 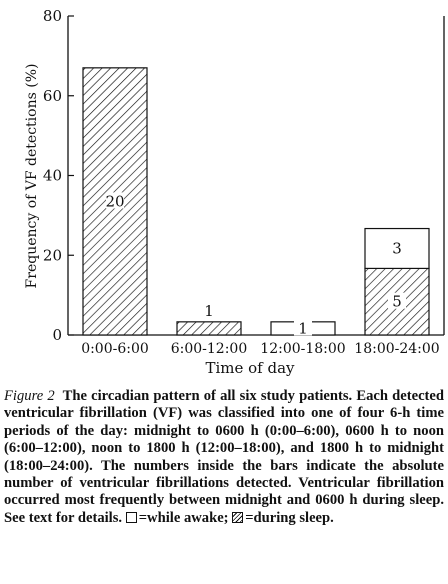 What do you see at coordinates (289, 517) in the screenshot?
I see `sleep-legend-text: =during sleep.` at bounding box center [289, 517].